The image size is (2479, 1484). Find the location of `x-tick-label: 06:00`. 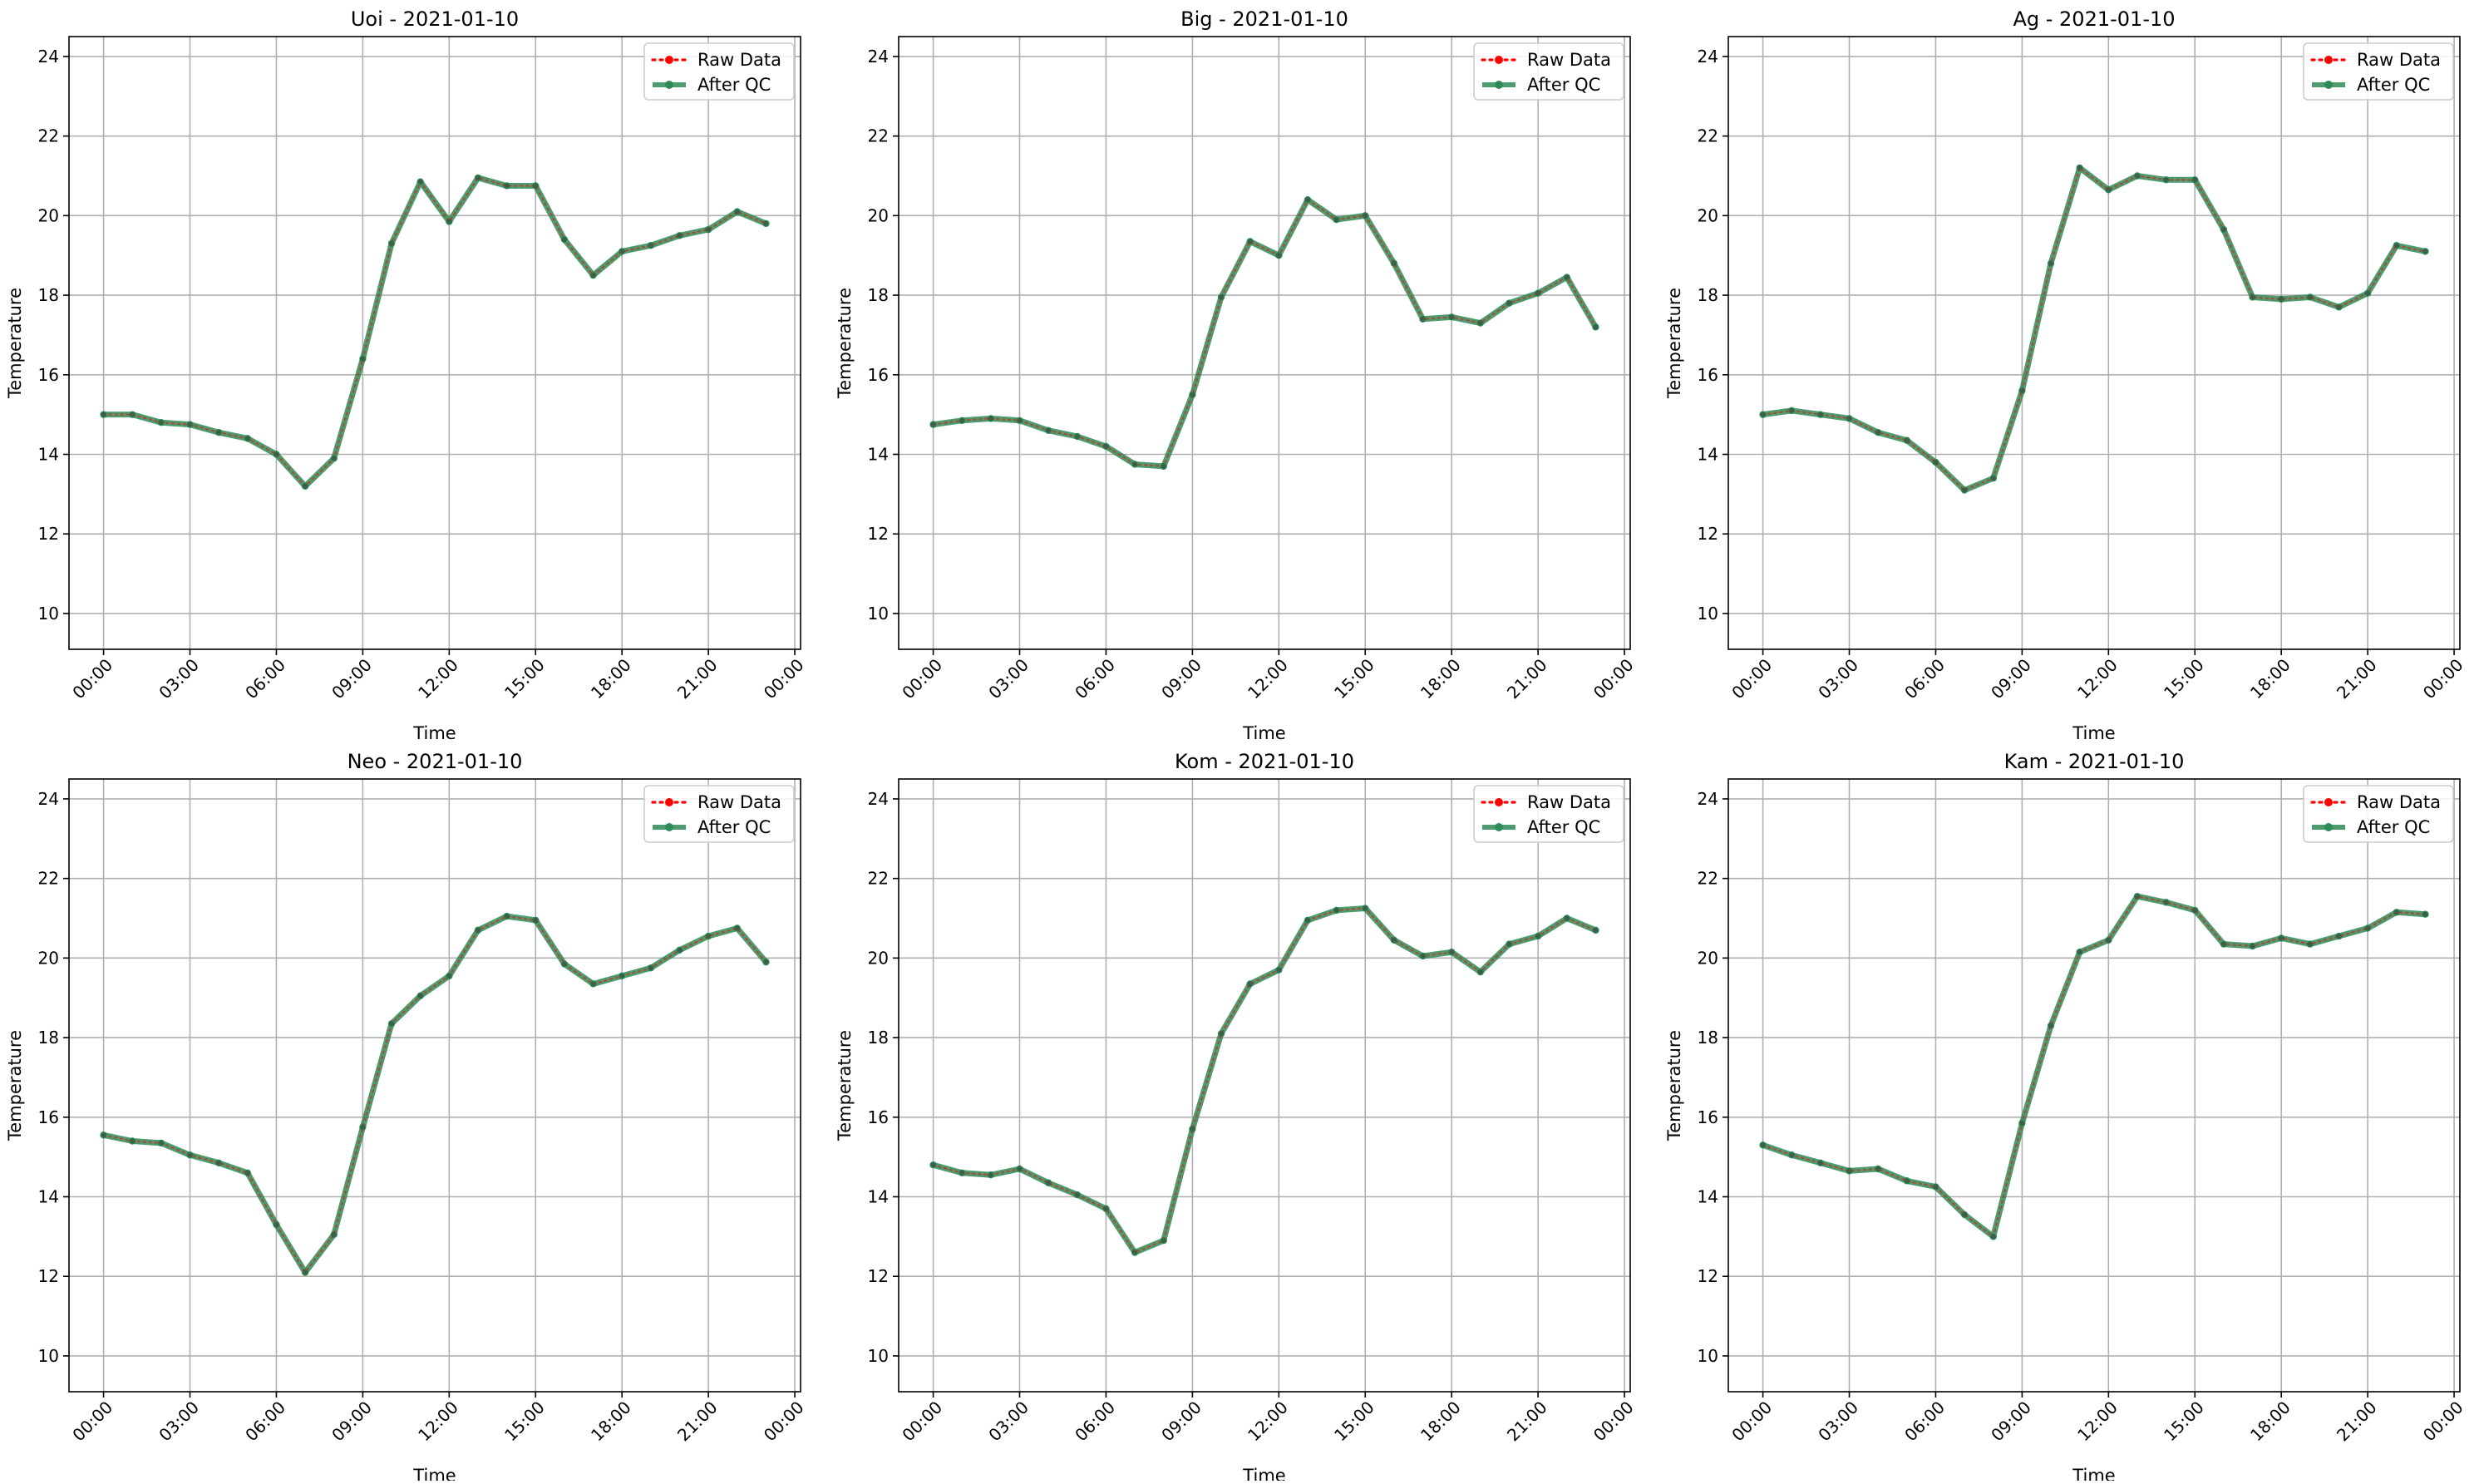

x-tick-label: 06:00 is located at coordinates (265, 679).